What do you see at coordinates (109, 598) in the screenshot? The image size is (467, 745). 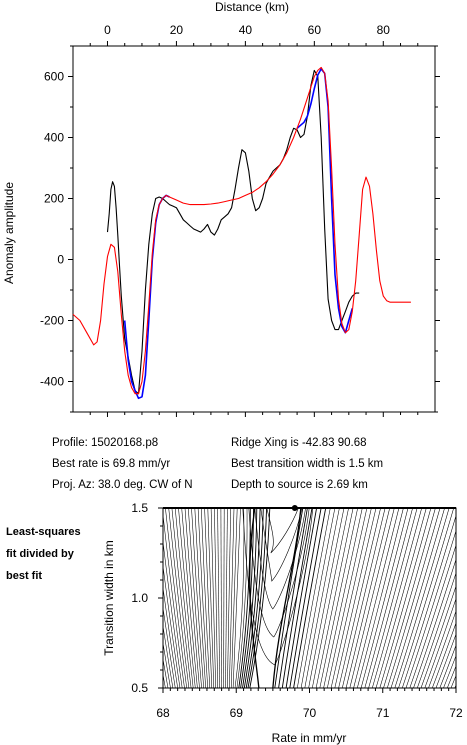 I see `bottom-y-axis-label: Transition width in km` at bounding box center [109, 598].